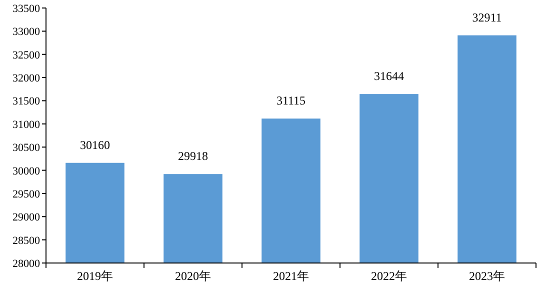 The height and width of the screenshot is (287, 541). Describe the element at coordinates (26, 171) in the screenshot. I see `y-tick-label: 30000` at that location.